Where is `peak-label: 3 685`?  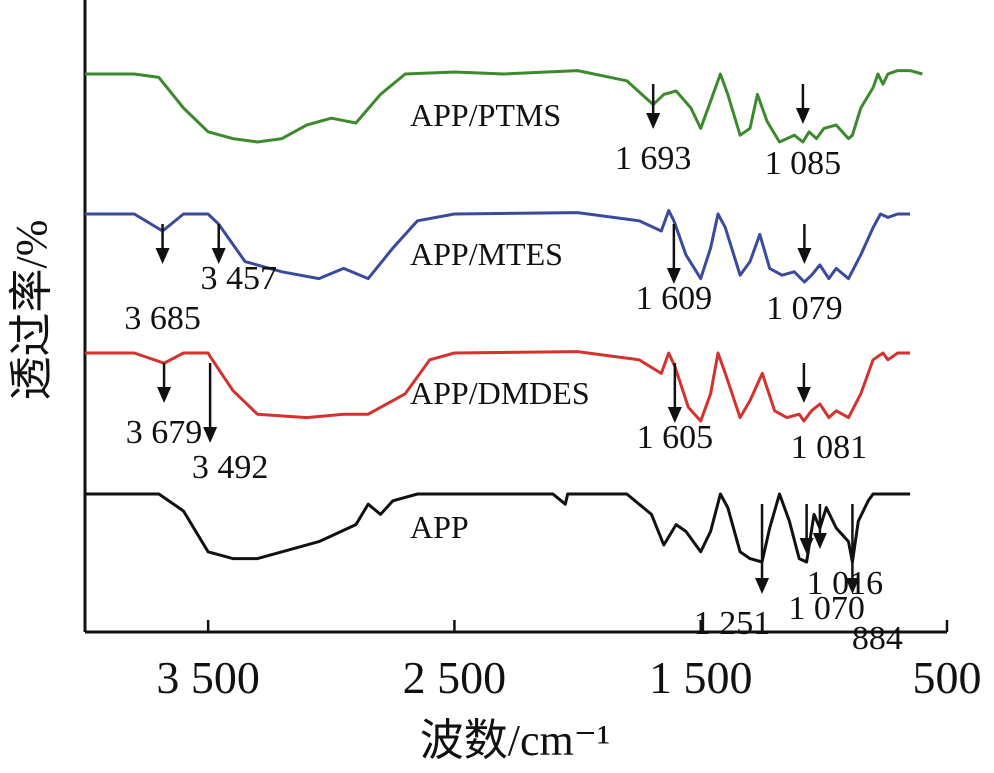 peak-label: 3 685 is located at coordinates (162, 318).